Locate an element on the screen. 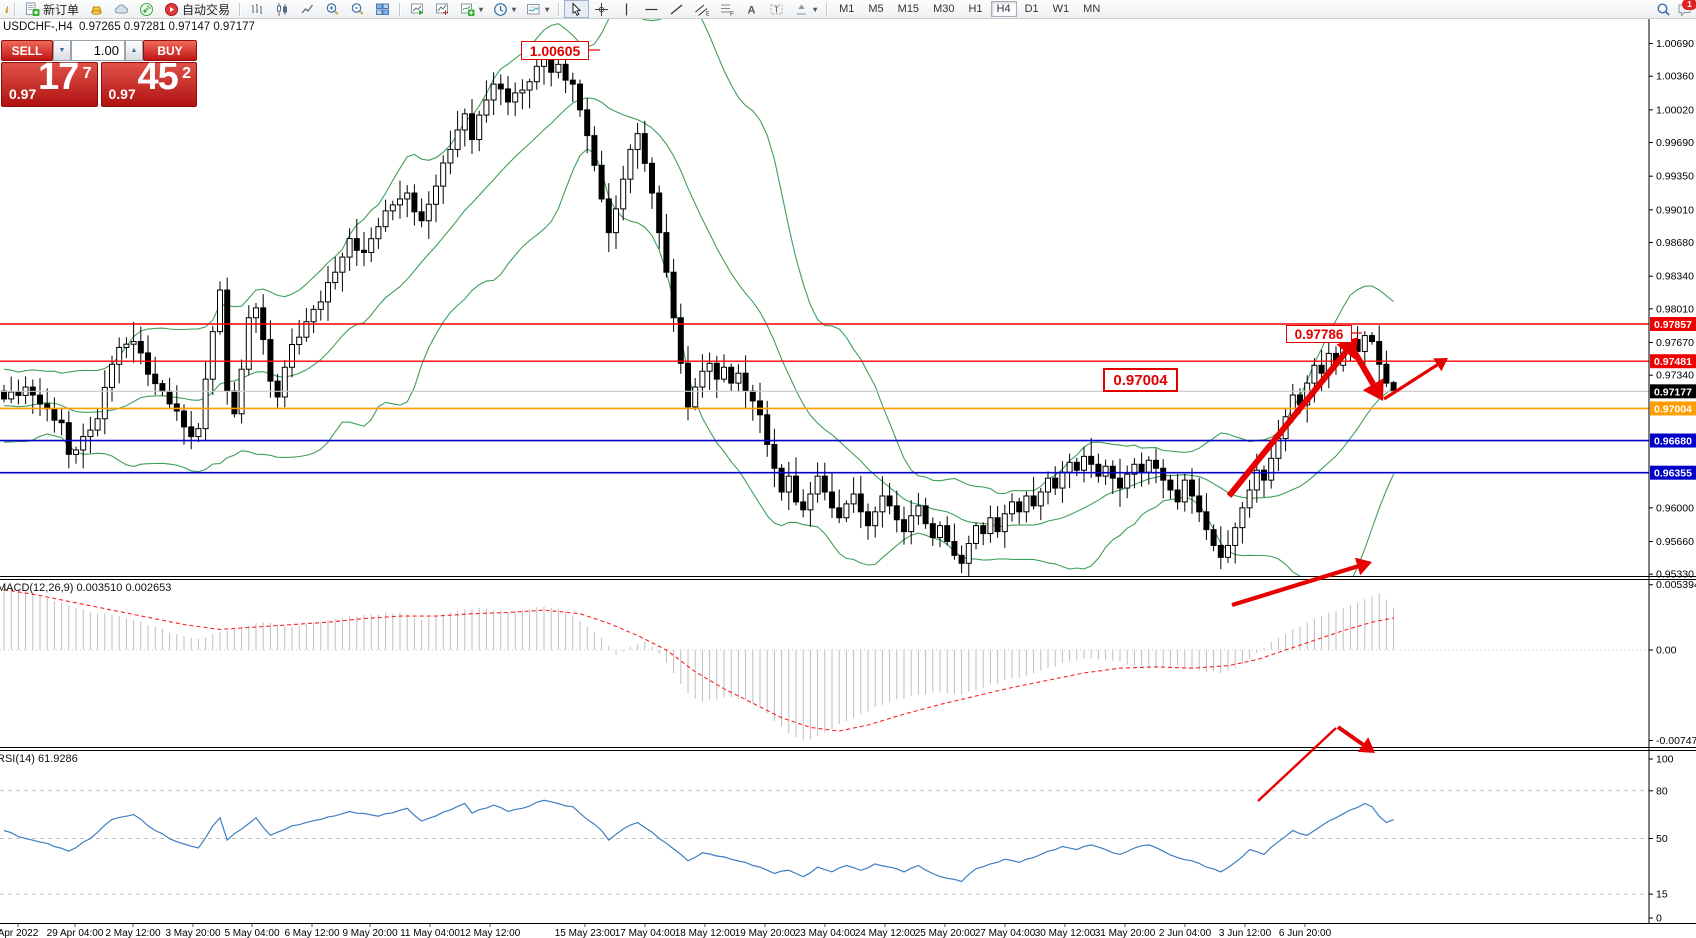 This screenshot has height=938, width=1696. tf-h4-button: H4 is located at coordinates (1003, 9).